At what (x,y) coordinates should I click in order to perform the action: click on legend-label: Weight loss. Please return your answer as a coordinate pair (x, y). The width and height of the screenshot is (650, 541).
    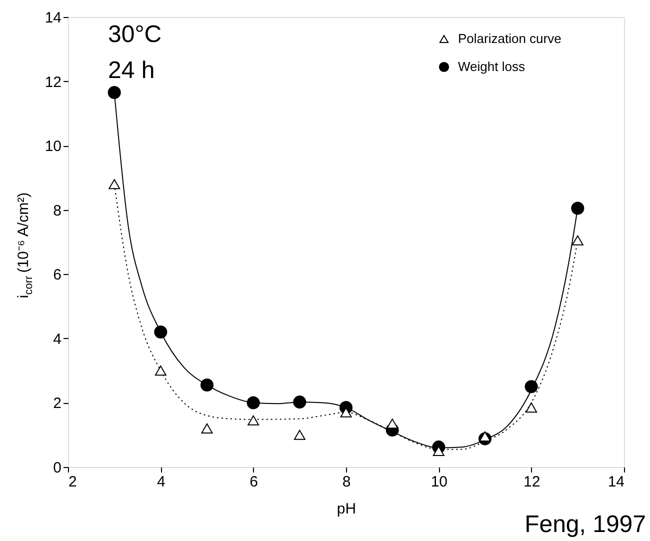
    Looking at the image, I should click on (492, 66).